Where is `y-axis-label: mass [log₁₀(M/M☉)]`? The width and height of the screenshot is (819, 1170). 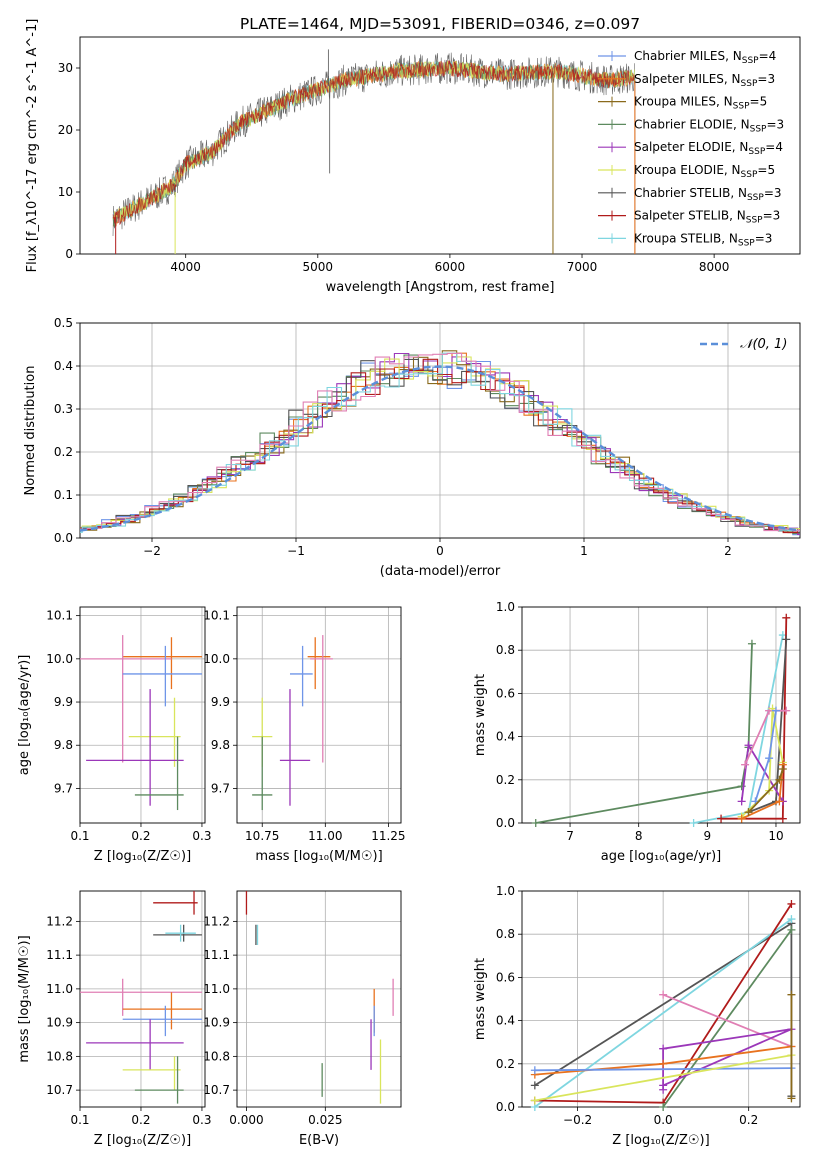
y-axis-label: mass [log₁₀(M/M☉)] is located at coordinates (24, 998).